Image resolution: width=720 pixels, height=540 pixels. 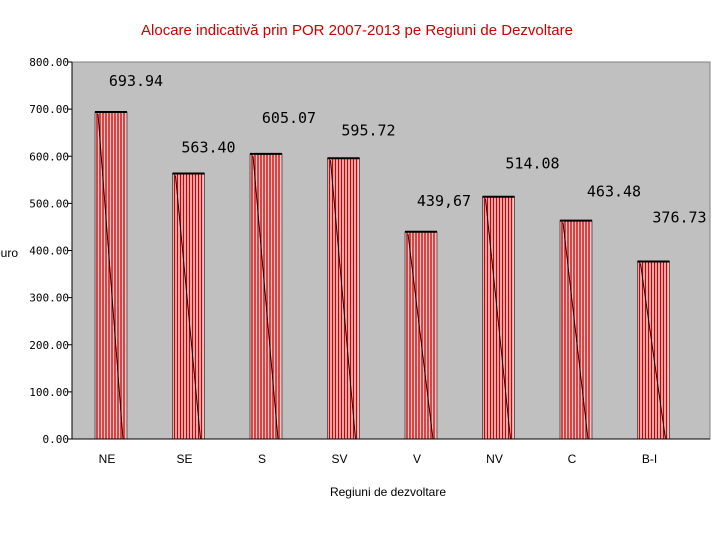 What do you see at coordinates (444, 201) in the screenshot?
I see `data-label: 439,67` at bounding box center [444, 201].